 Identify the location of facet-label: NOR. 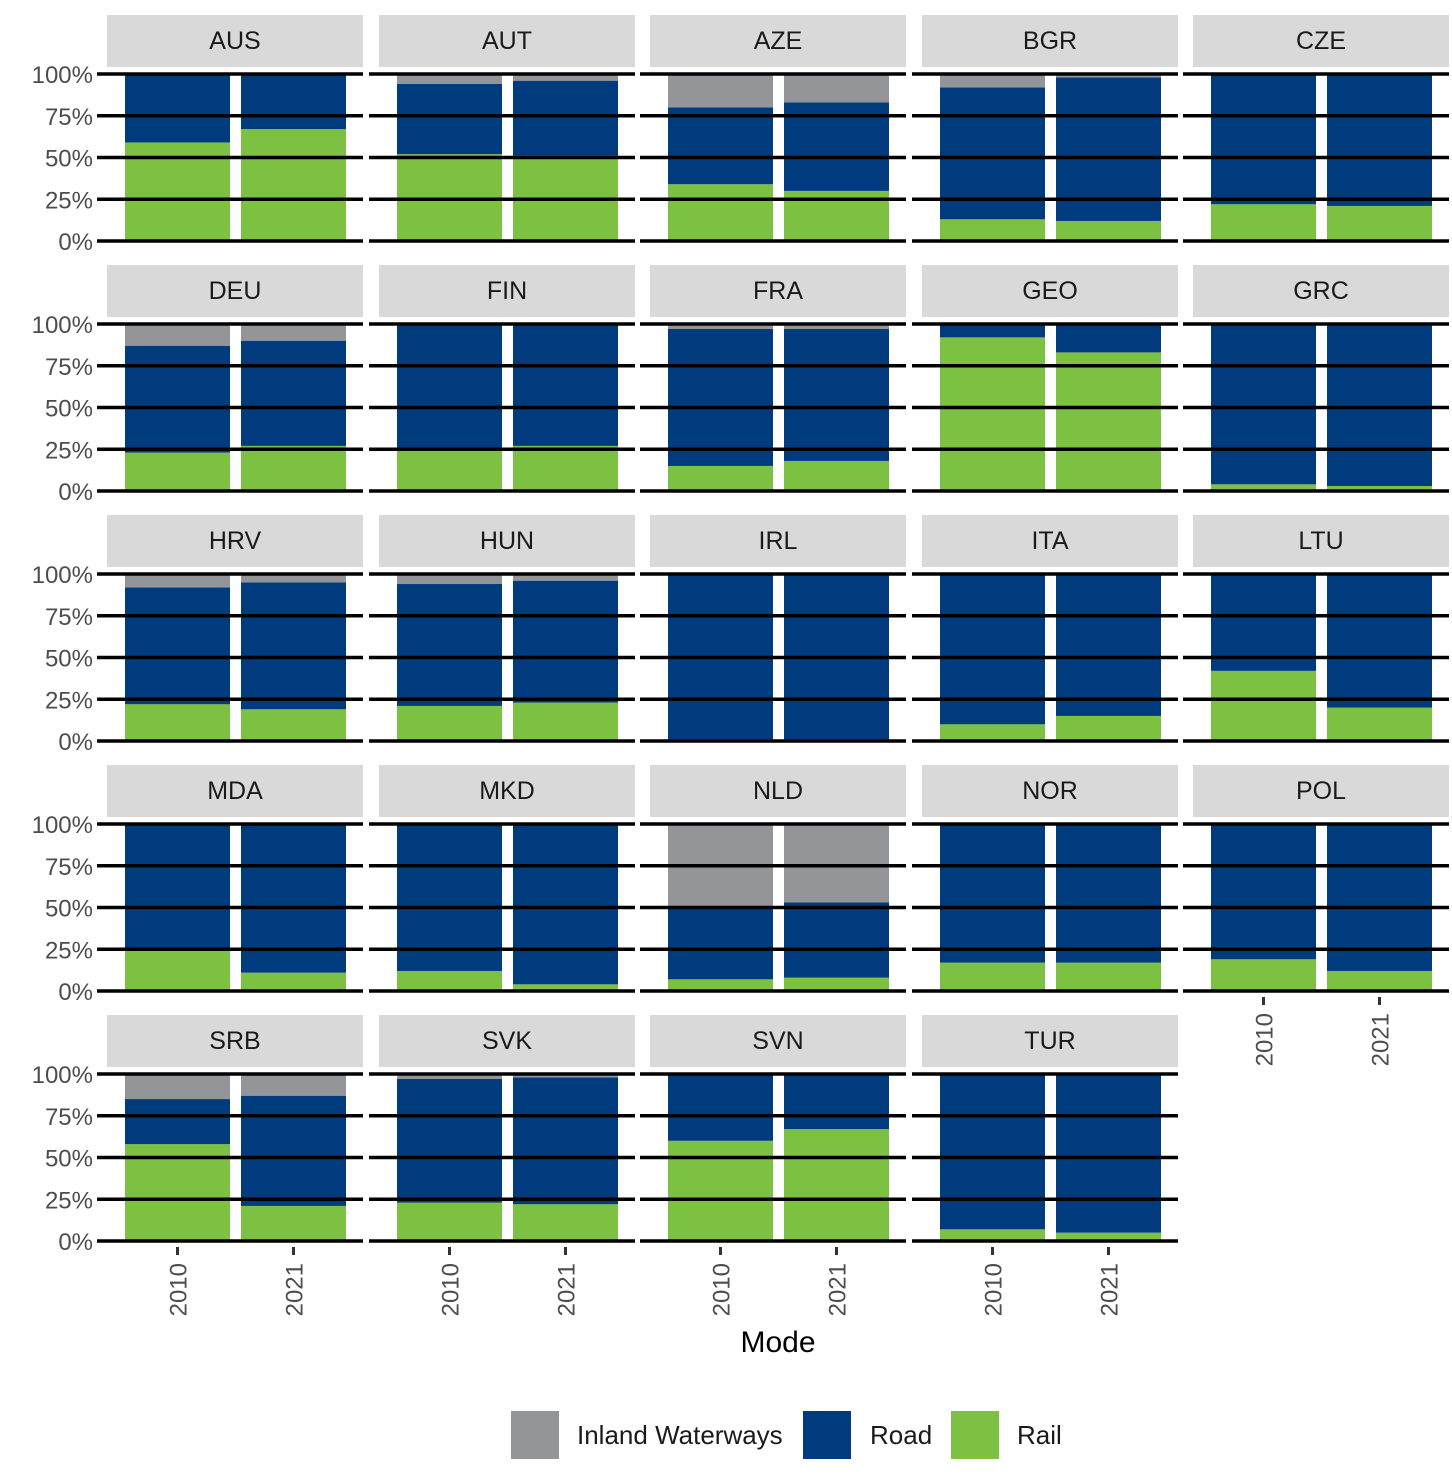
(1050, 791).